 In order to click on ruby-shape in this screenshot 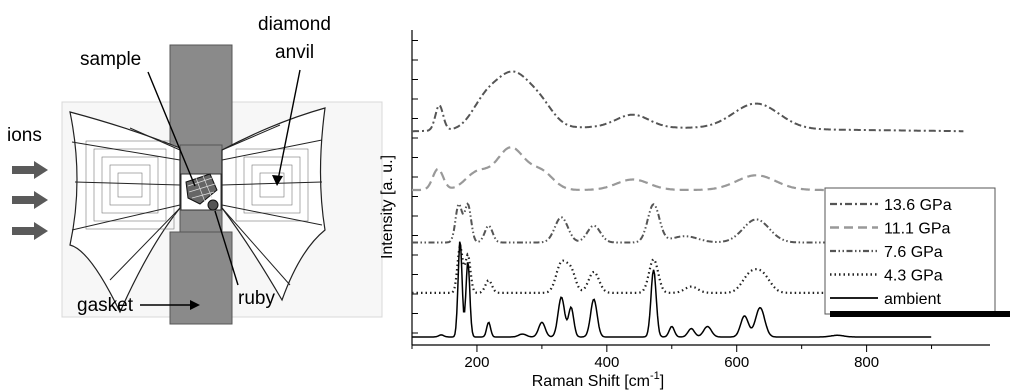, I will do `click(213, 205)`.